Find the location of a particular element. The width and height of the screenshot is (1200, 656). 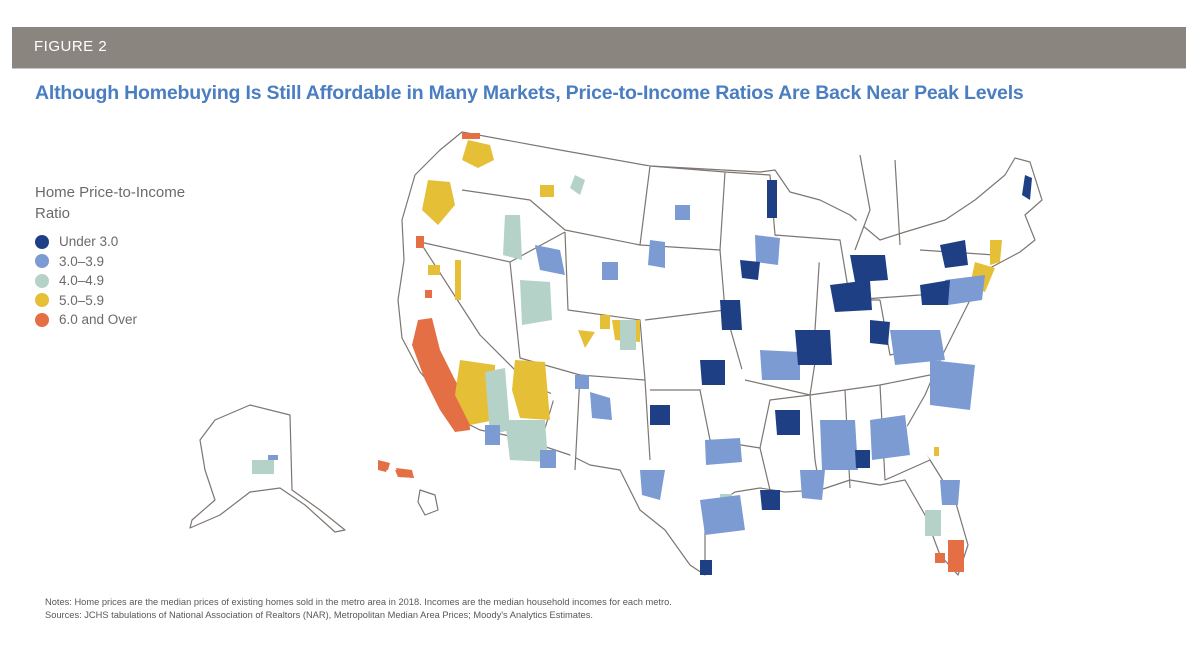

legend-label: Under 3.0 is located at coordinates (89, 242).